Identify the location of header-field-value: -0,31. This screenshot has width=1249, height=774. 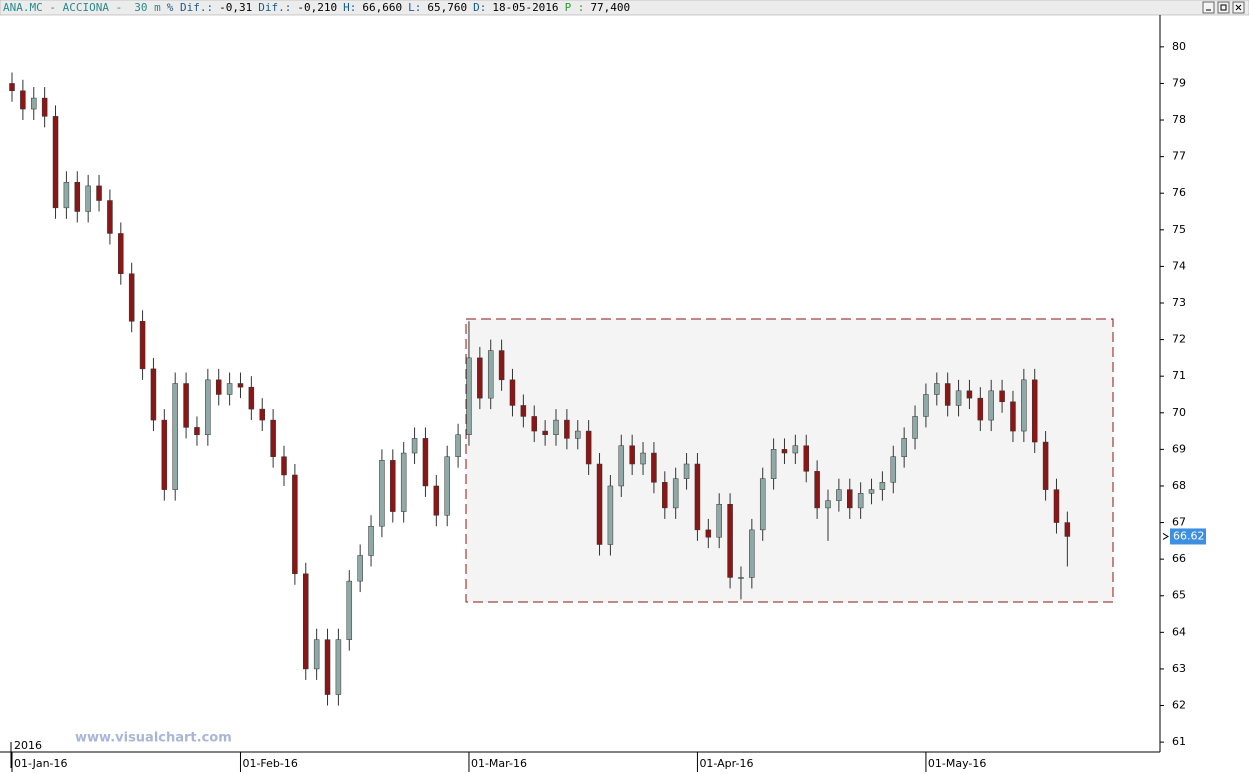
(235, 7).